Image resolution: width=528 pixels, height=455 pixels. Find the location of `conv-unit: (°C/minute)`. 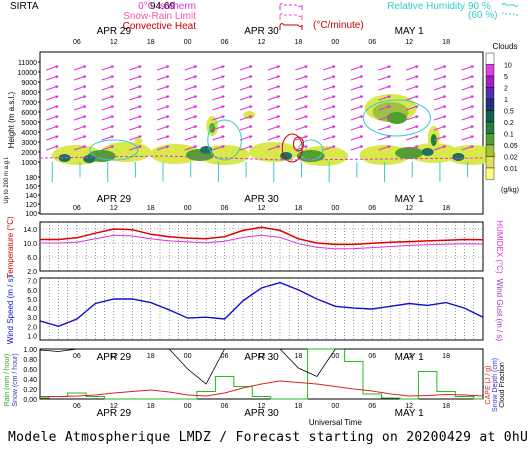

conv-unit: (°C/minute) is located at coordinates (338, 25).